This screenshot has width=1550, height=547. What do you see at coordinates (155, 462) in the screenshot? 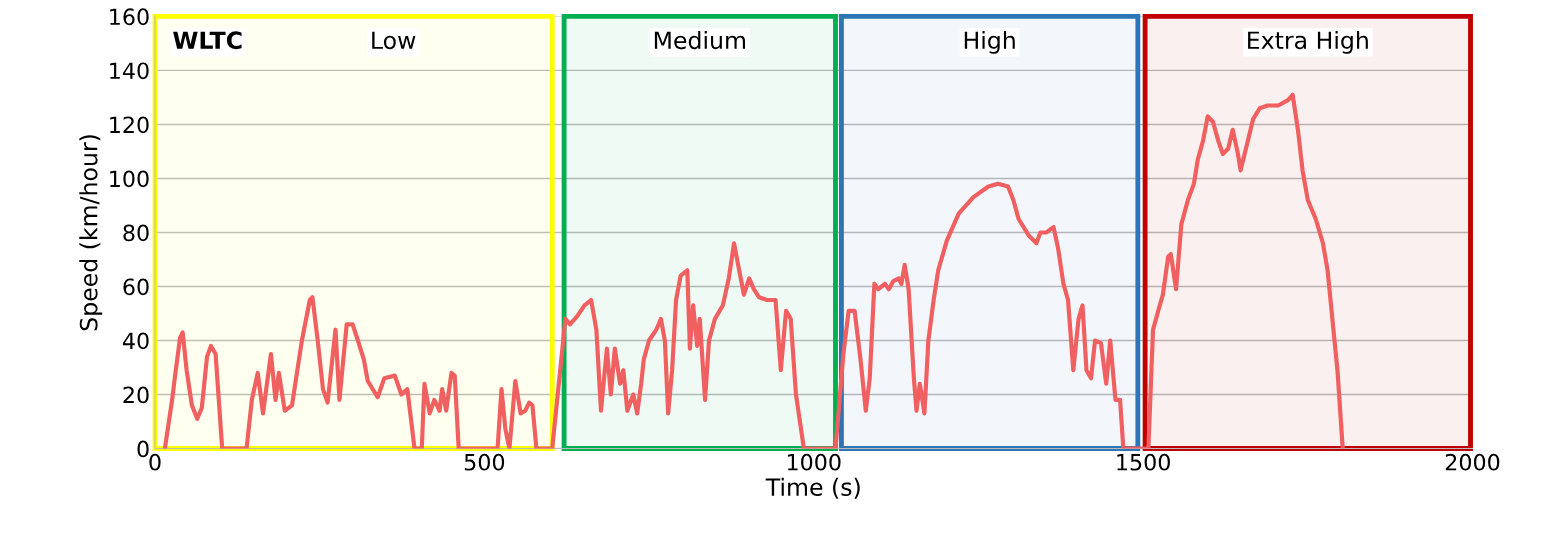
I see `x-tick-label: 0` at bounding box center [155, 462].